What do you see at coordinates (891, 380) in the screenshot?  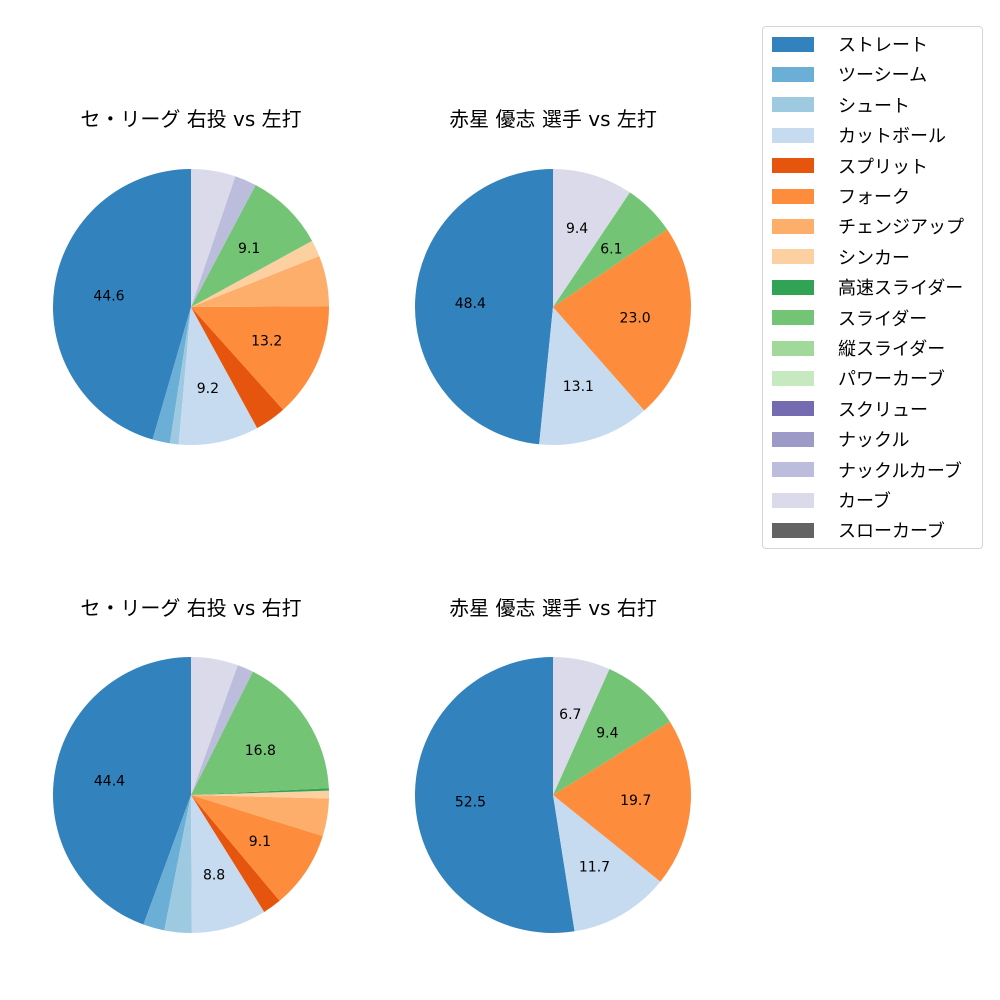 I see `legend-label: パワーカーブ` at bounding box center [891, 380].